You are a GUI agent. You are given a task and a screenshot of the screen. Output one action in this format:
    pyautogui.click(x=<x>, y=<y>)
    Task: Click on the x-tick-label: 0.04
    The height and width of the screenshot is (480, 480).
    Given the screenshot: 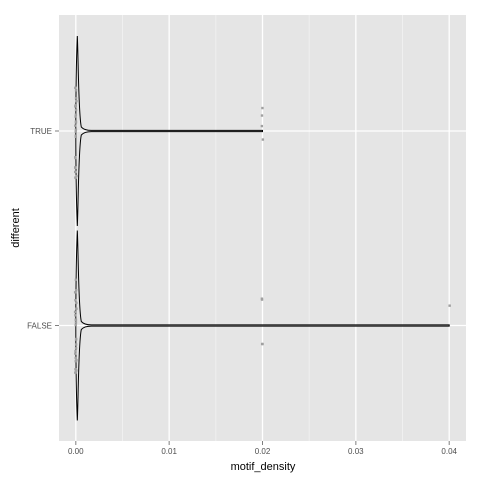 What is the action you would take?
    pyautogui.click(x=449, y=451)
    